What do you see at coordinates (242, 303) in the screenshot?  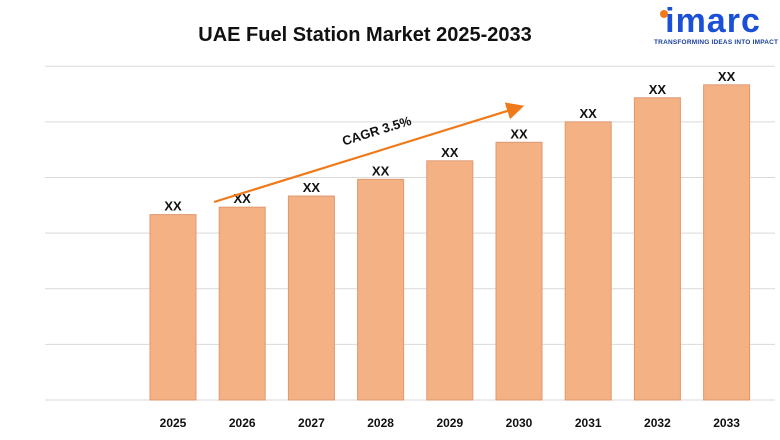 I see `bar-2026` at bounding box center [242, 303].